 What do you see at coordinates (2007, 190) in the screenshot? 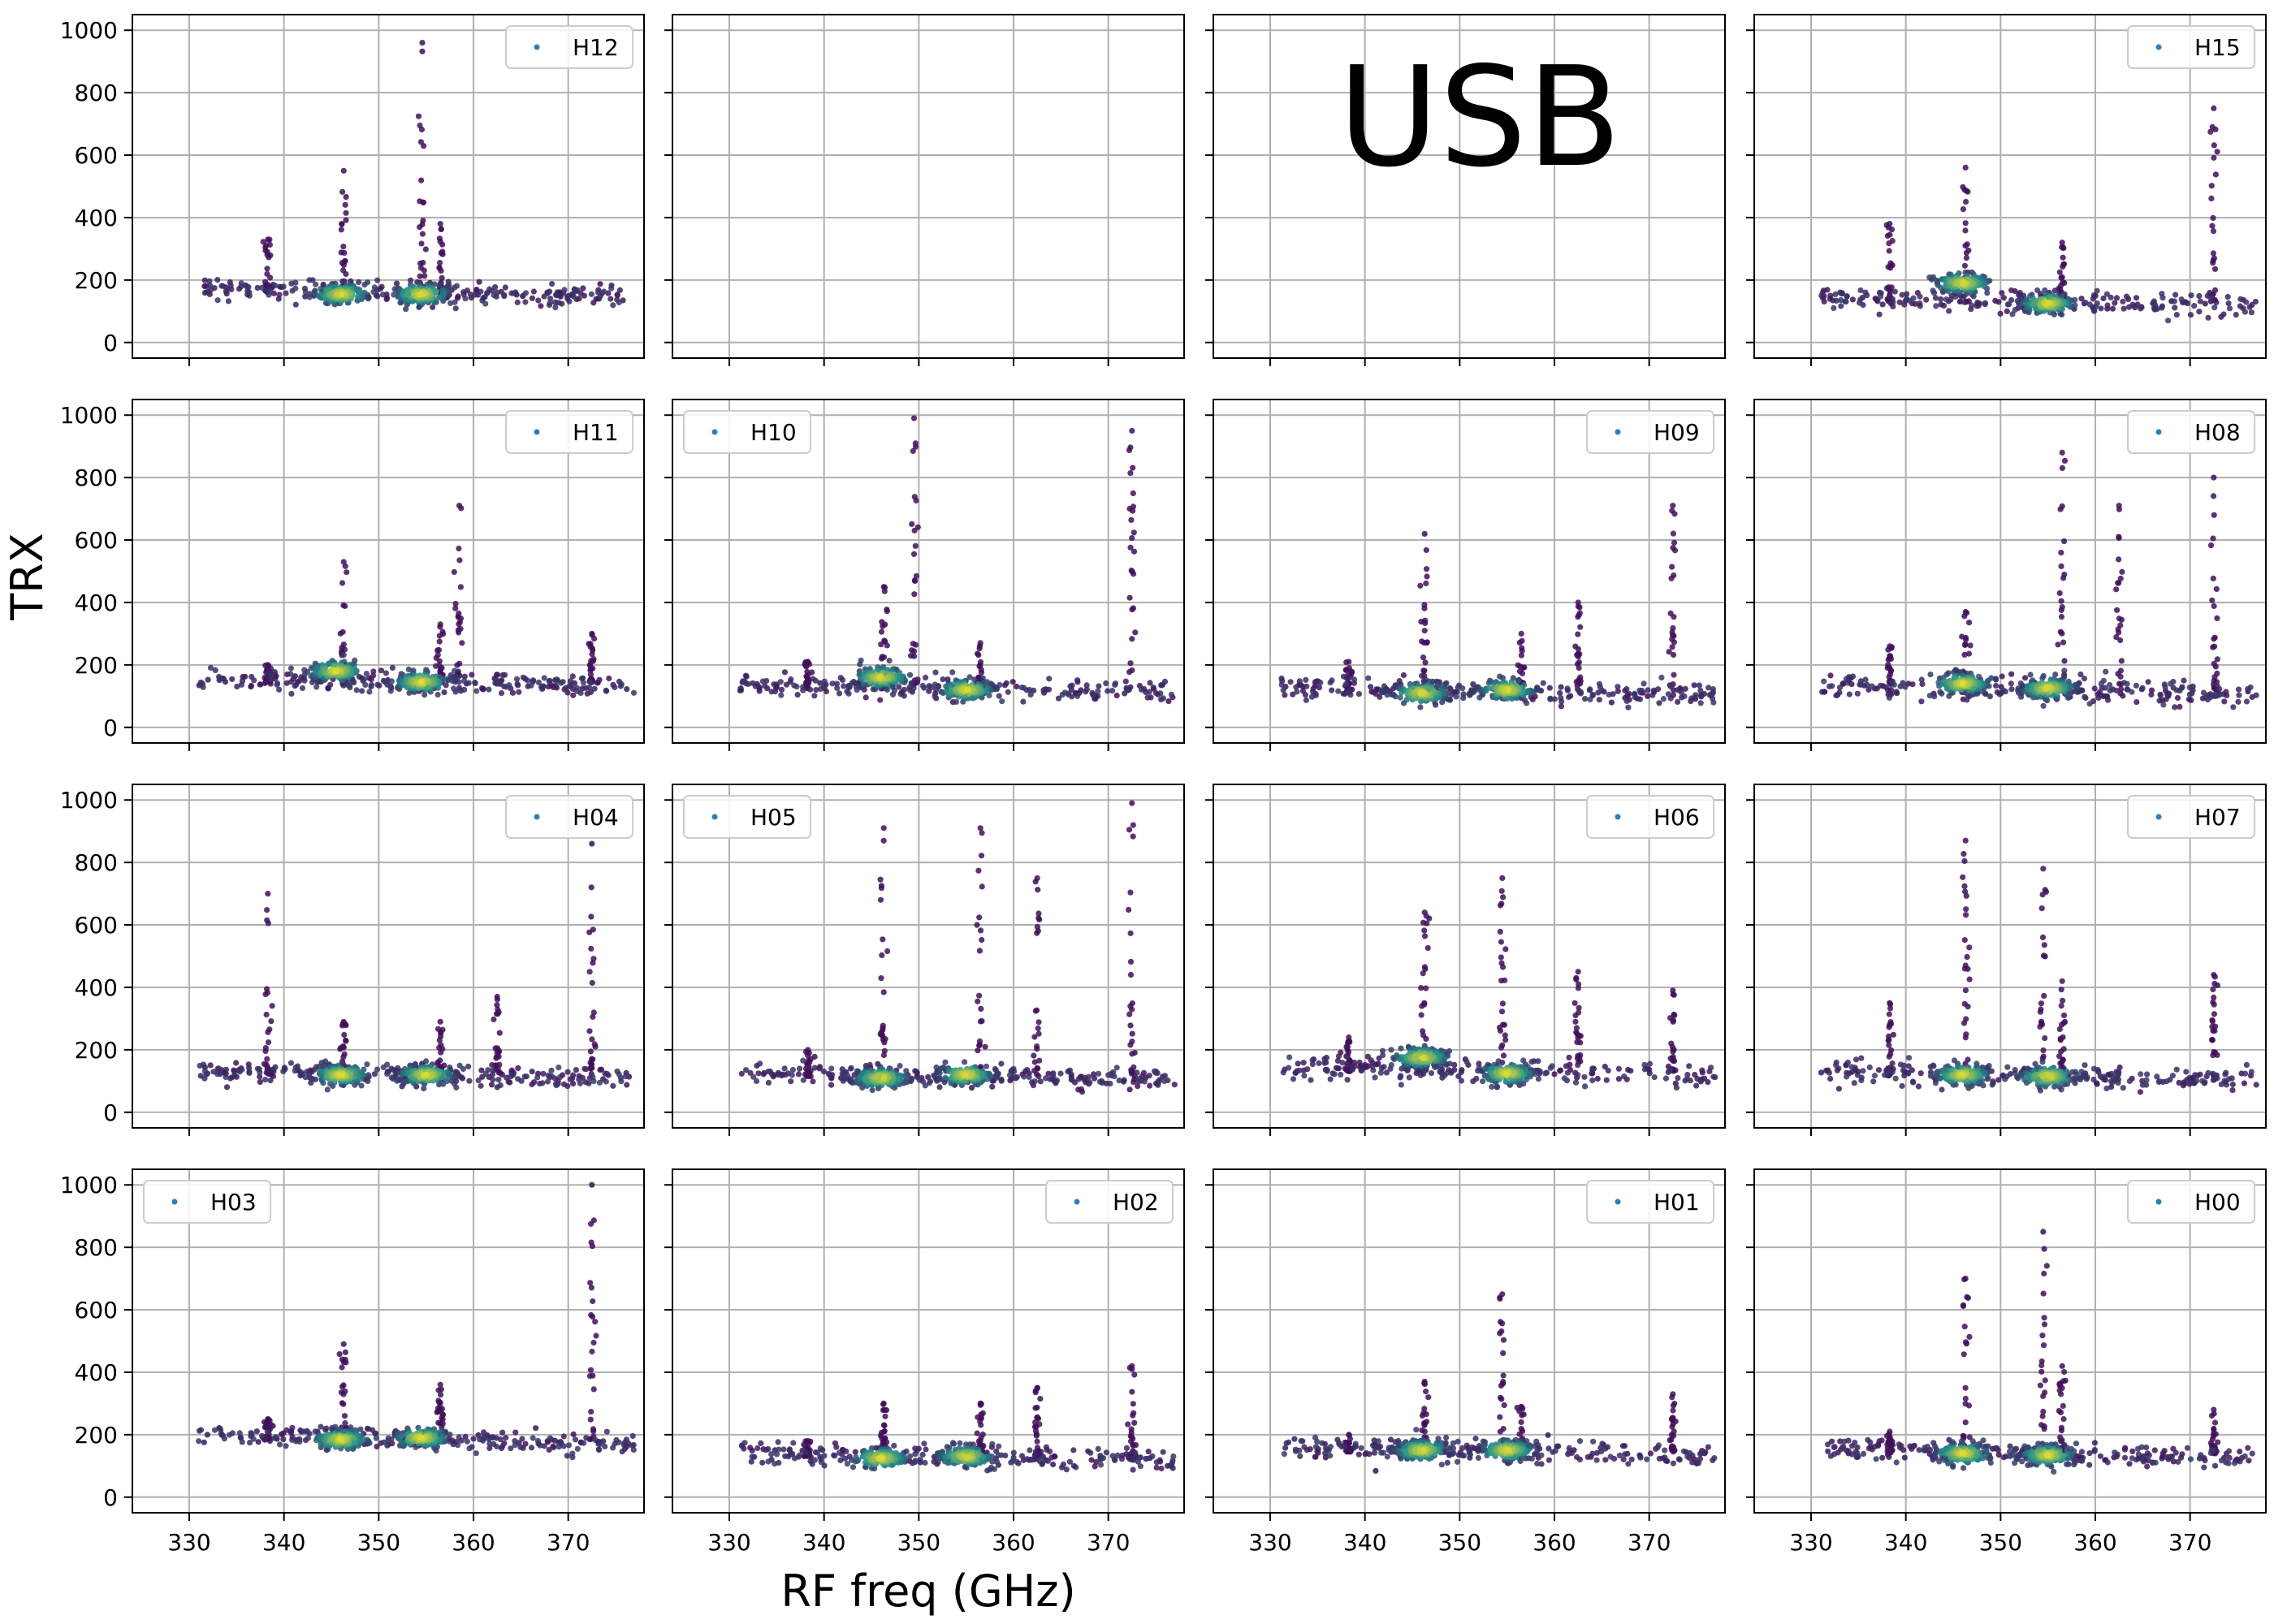
I see `subplot-h15: H15` at bounding box center [2007, 190].